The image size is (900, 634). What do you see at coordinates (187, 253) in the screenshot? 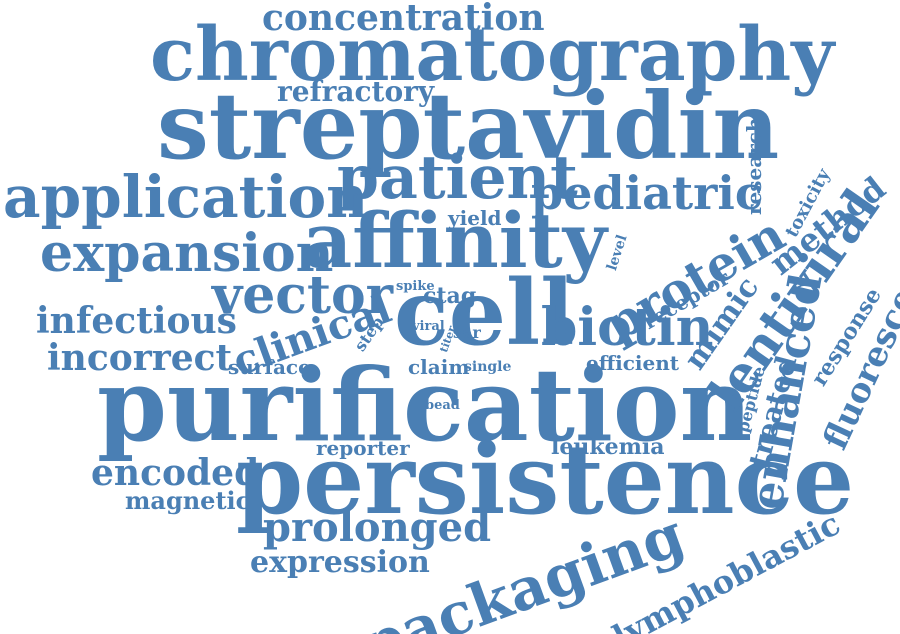
I see `word-expansion: expansion` at bounding box center [187, 253].